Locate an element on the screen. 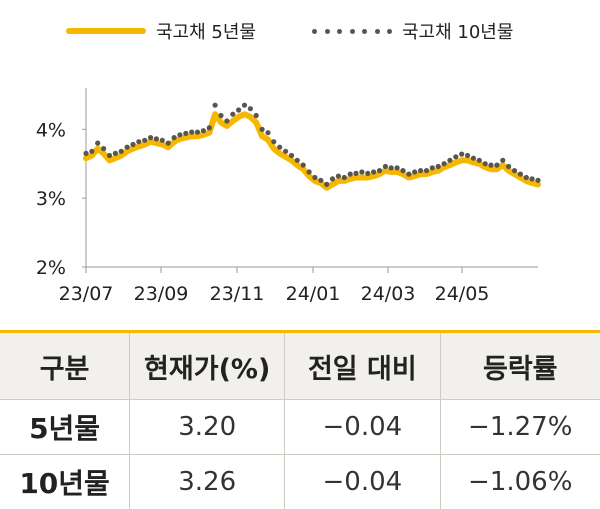  header-price: 현재가(%) is located at coordinates (207, 366).